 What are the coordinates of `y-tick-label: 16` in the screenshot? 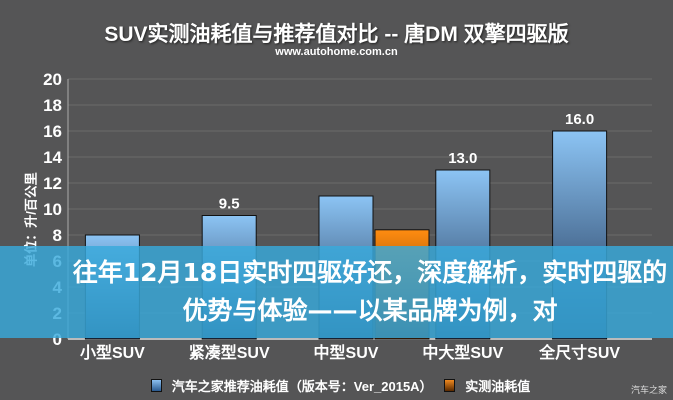 It's located at (52, 131).